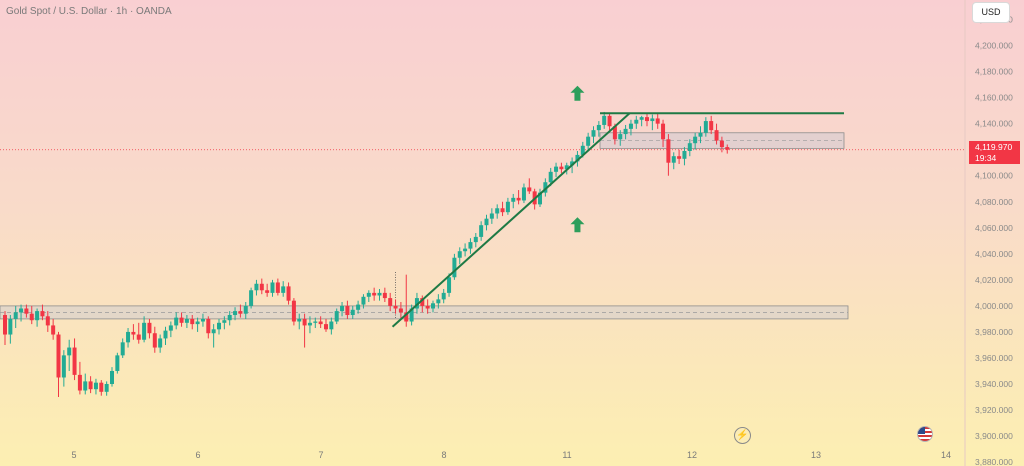  I want to click on chart-title: Gold Spot / U.S. Dollar · 1h · OANDA, so click(89, 11).